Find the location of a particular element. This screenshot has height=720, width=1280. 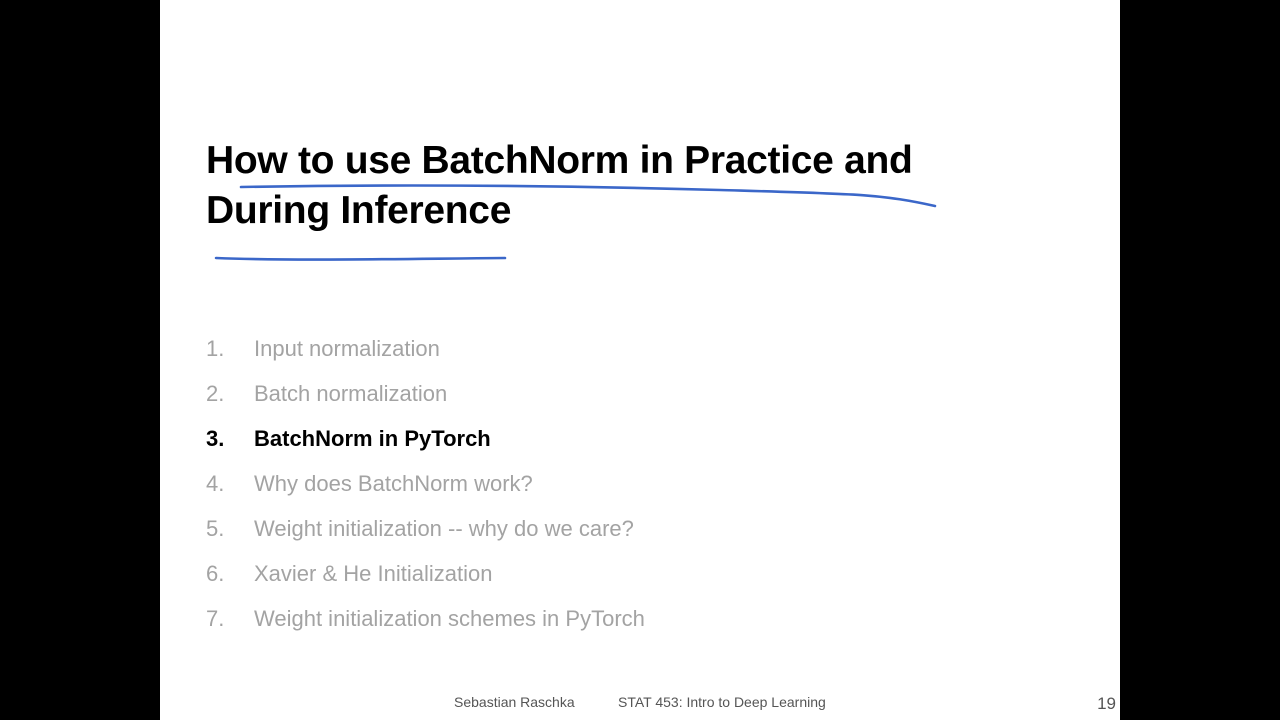

footer-author: Sebastian Raschka is located at coordinates (514, 702).